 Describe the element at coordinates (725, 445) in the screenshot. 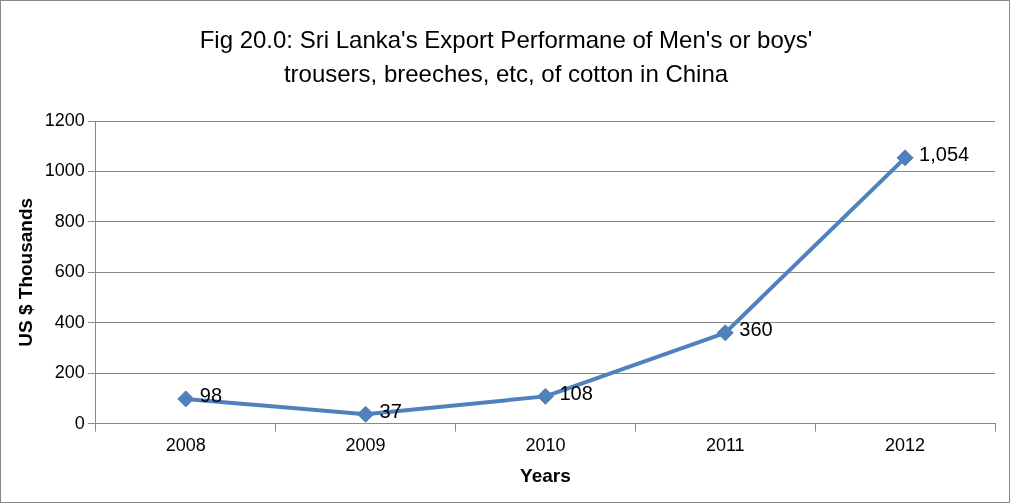

I see `x-tick-label: 2011` at that location.